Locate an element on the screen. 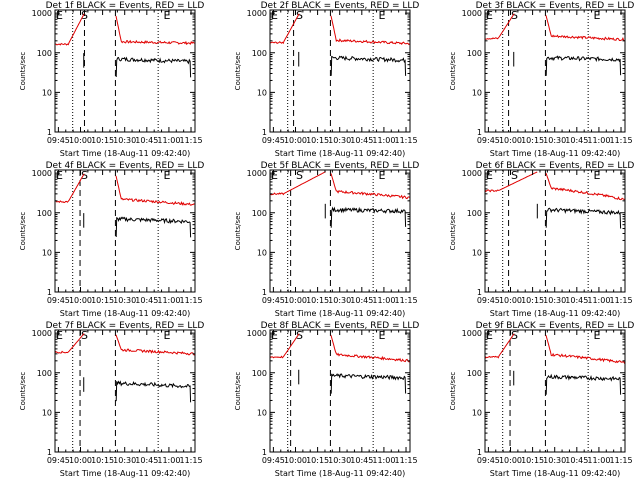 This screenshot has height=480, width=640. chart-title: Det 9f BLACK = Events, RED = LLD is located at coordinates (555, 326).